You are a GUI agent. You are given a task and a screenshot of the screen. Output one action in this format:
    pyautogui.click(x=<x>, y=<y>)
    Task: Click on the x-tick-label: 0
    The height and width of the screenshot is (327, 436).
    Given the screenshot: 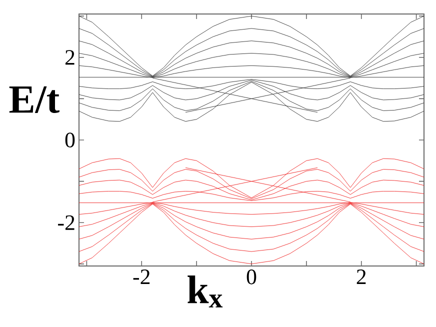 What is the action you would take?
    pyautogui.click(x=251, y=277)
    